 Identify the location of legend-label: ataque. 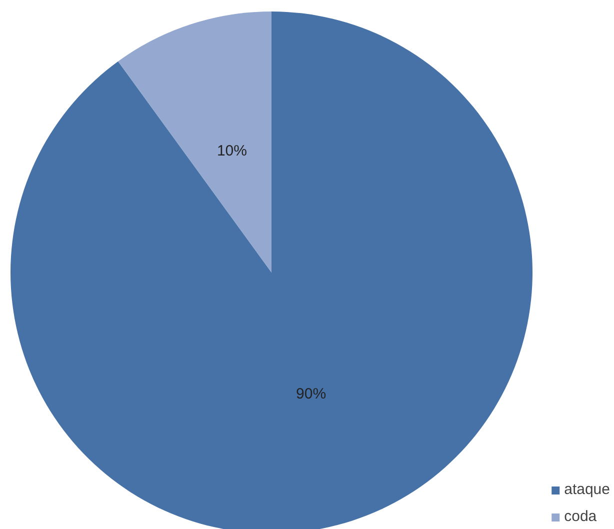
(587, 489).